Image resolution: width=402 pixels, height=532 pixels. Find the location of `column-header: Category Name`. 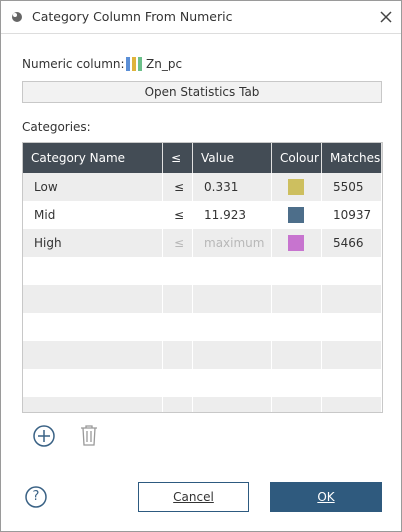

column-header: Category Name is located at coordinates (93, 158).